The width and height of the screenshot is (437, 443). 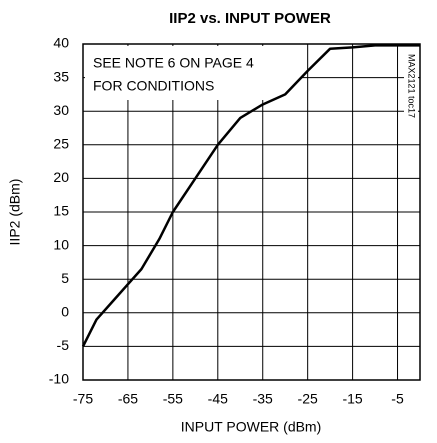 I want to click on y-tick-label: -5, so click(x=63, y=345).